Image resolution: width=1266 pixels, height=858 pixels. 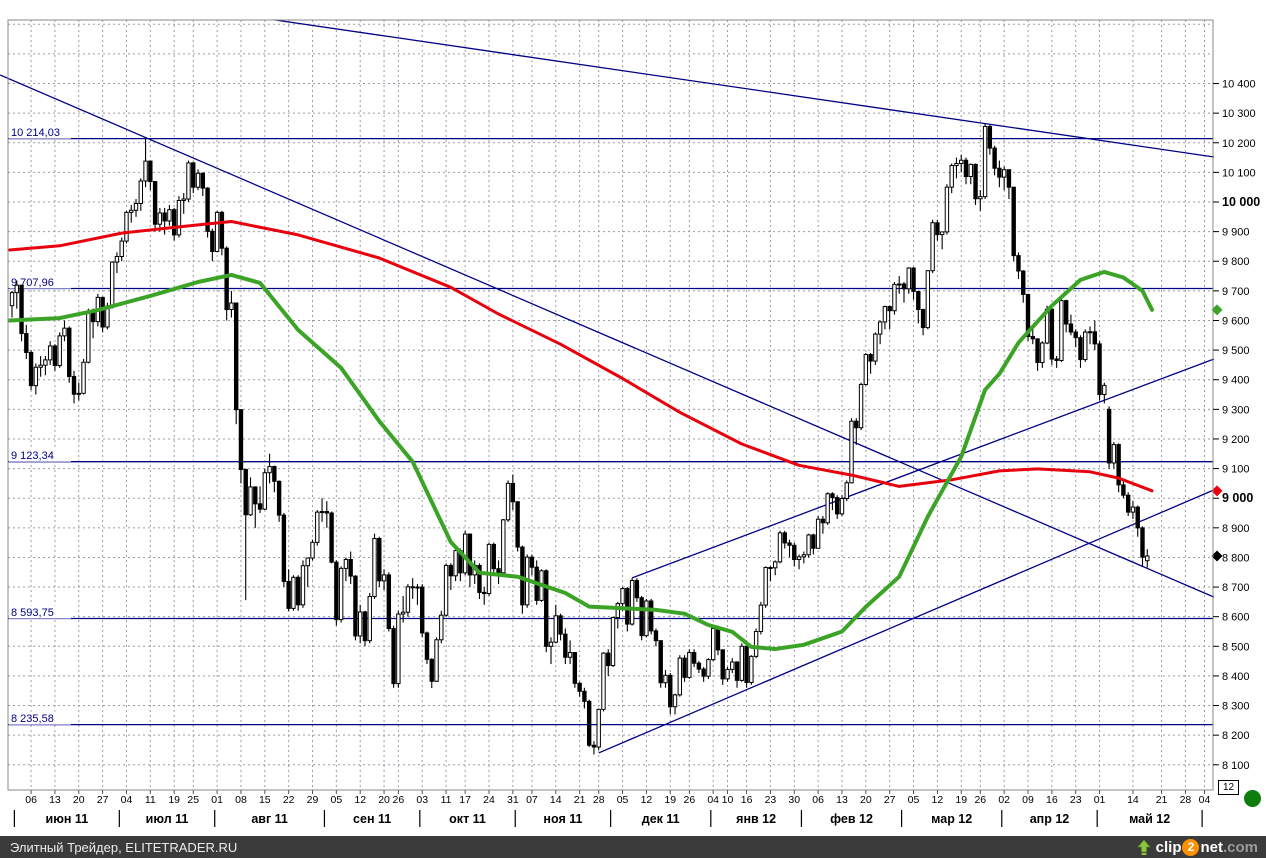 I want to click on month-label: авг 11, so click(x=269, y=819).